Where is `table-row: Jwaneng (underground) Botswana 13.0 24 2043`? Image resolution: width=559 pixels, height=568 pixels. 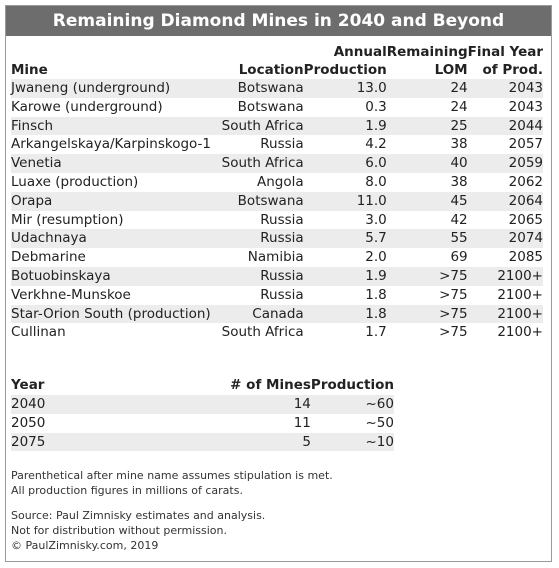 table-row: Jwaneng (underground) Botswana 13.0 24 2043 is located at coordinates (277, 88).